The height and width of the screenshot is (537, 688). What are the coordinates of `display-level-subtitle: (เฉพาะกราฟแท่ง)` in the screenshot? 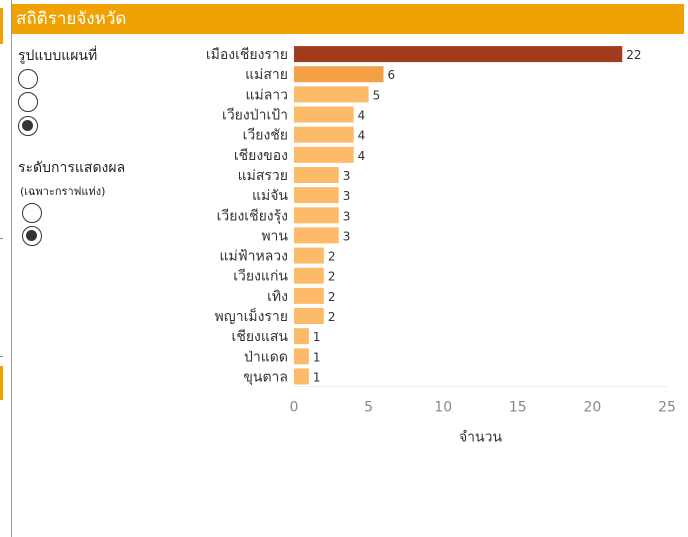 It's located at (63, 191).